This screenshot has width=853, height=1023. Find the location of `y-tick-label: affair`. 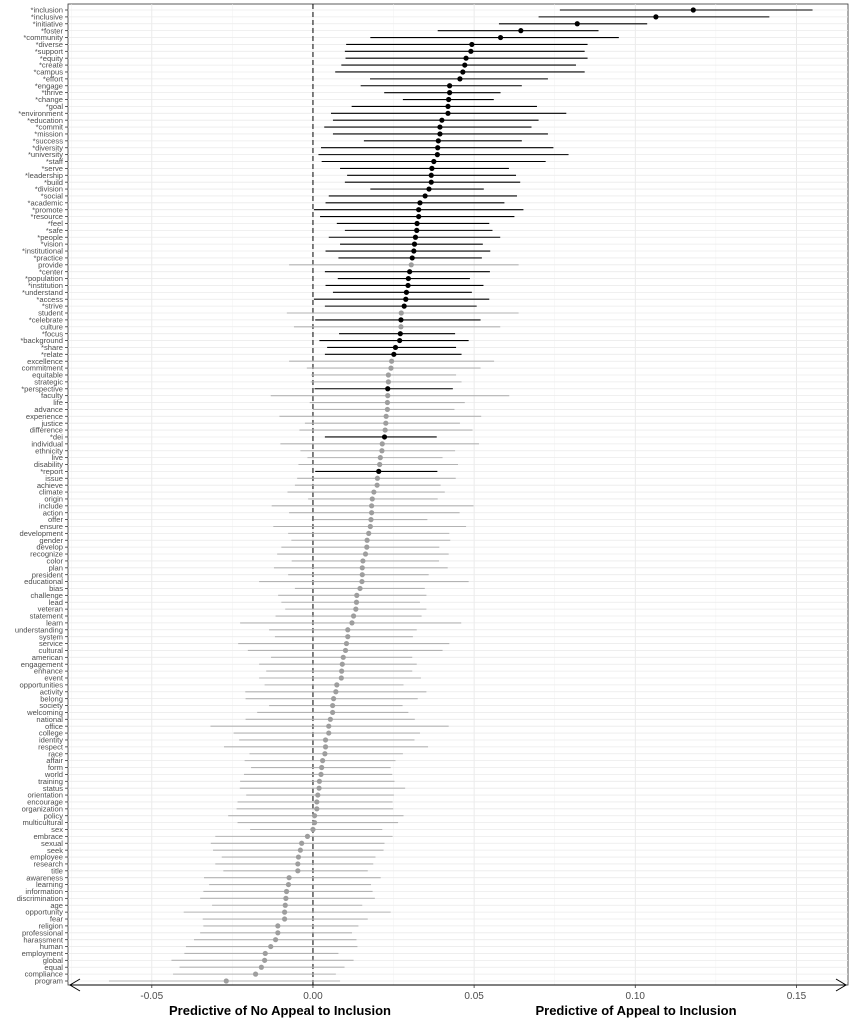

y-tick-label: affair is located at coordinates (54, 760).